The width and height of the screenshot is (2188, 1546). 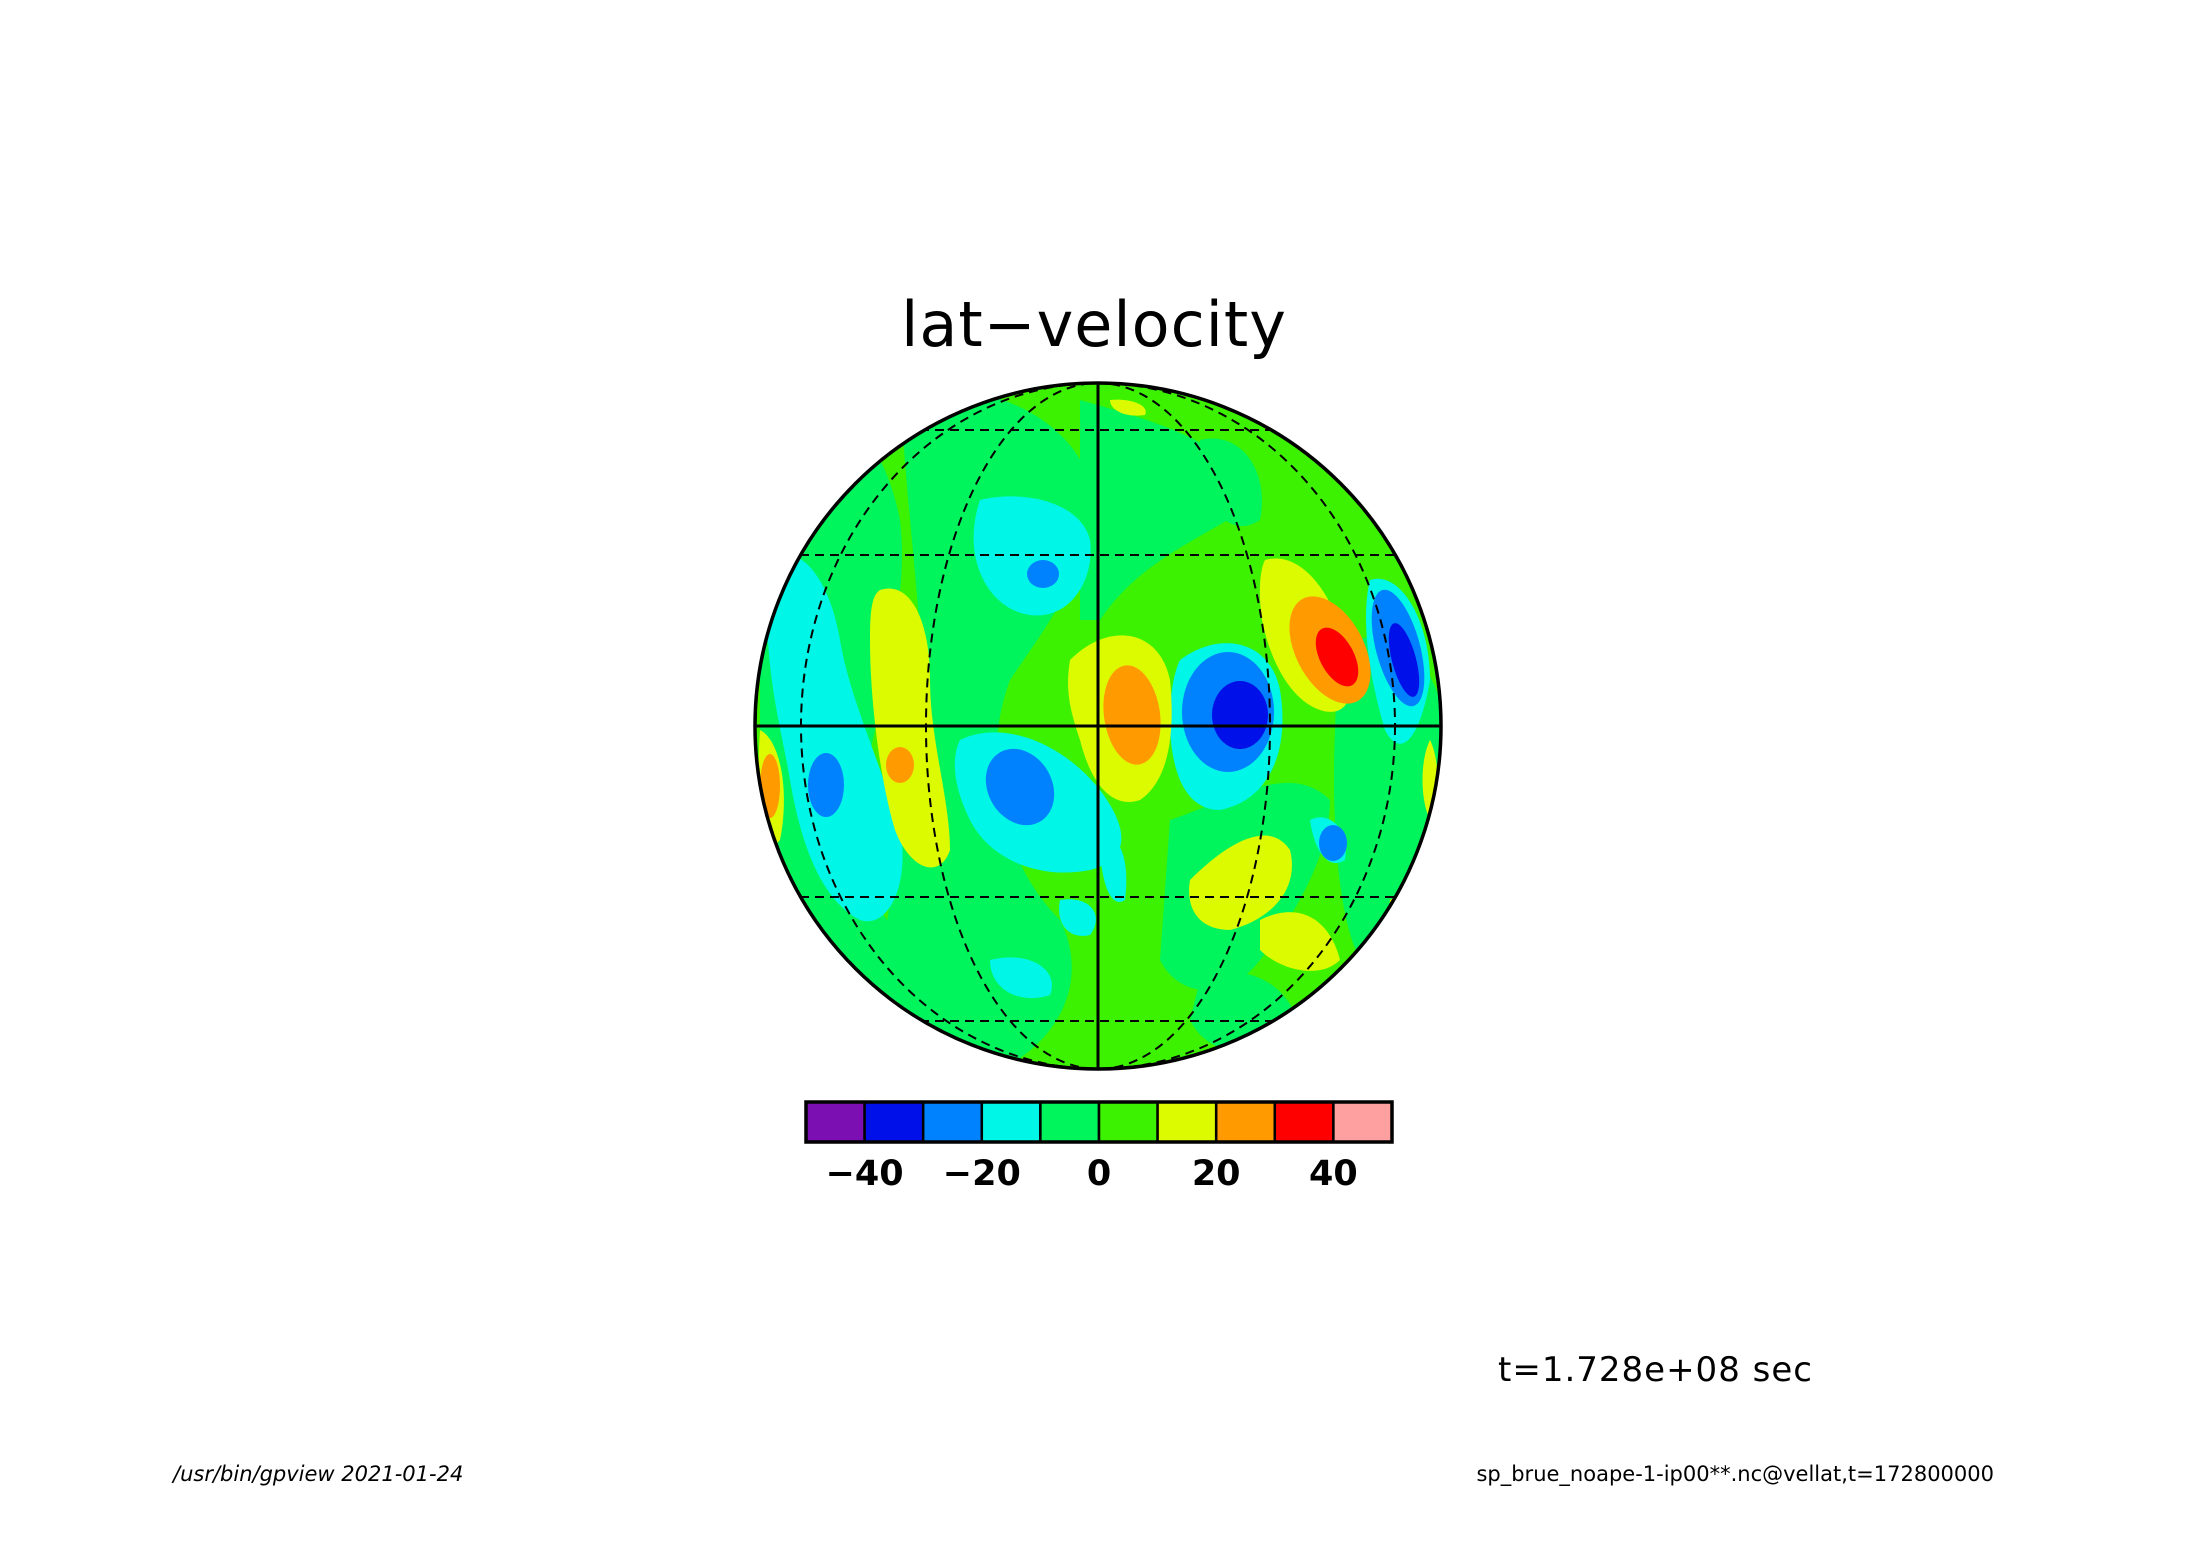 I want to click on field-deep-blue, so click(x=1316, y=686).